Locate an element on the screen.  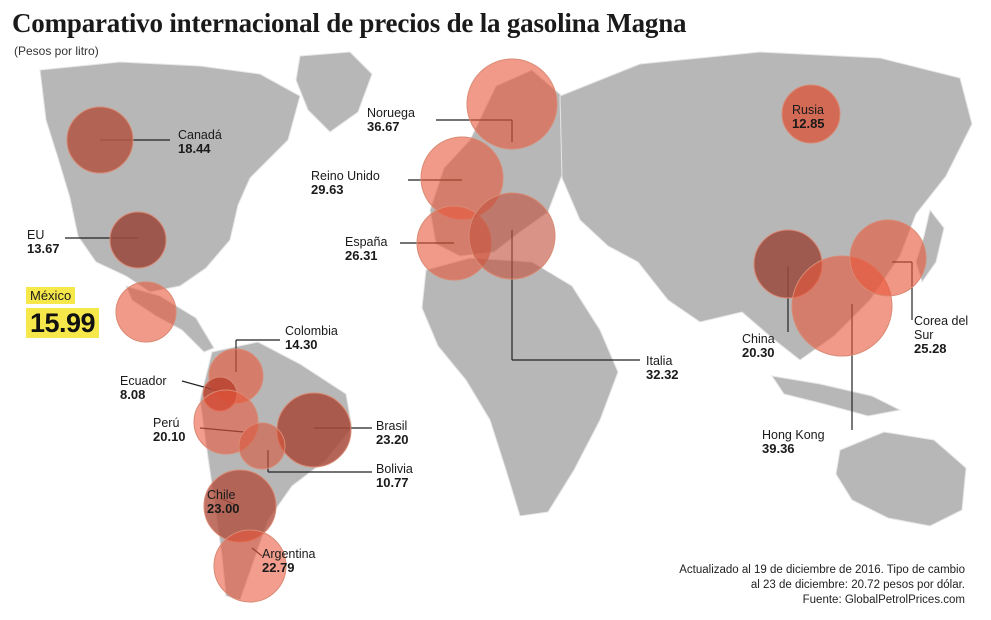
label-noruega: Noruega 36.67 is located at coordinates (391, 120).